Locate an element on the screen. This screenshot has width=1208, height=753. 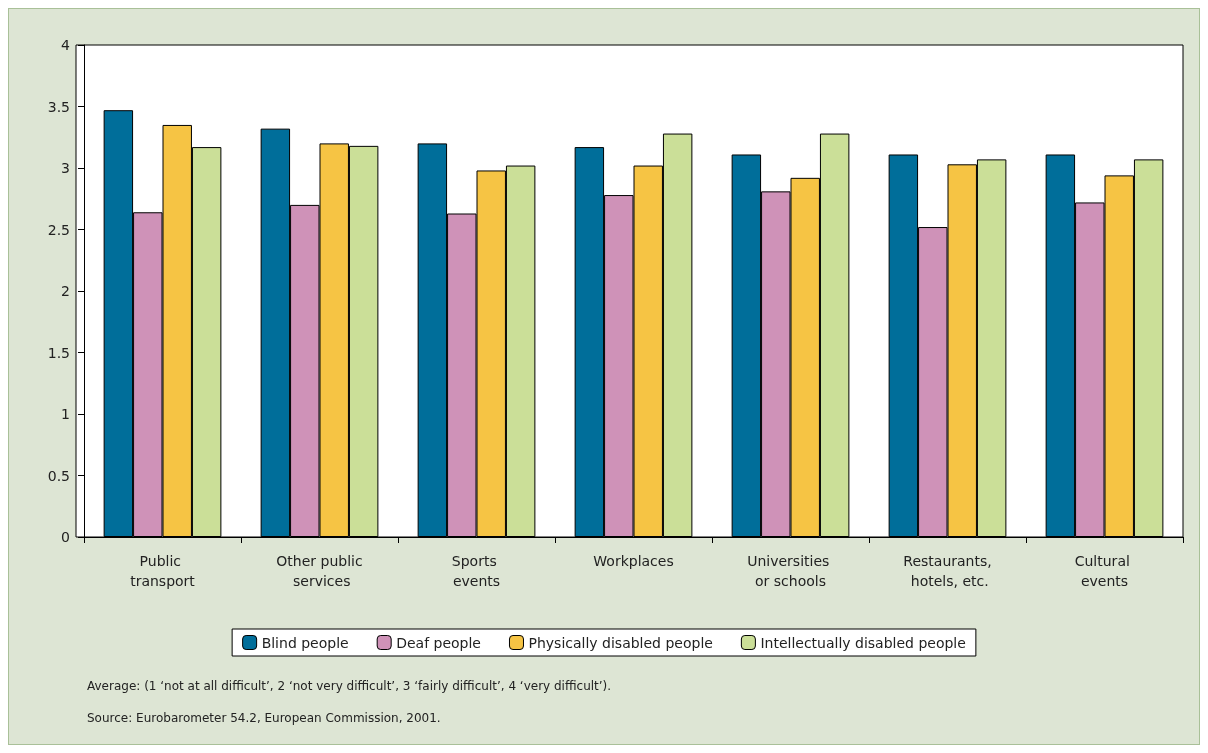
y-tick-label: 2 is located at coordinates (65, 291).